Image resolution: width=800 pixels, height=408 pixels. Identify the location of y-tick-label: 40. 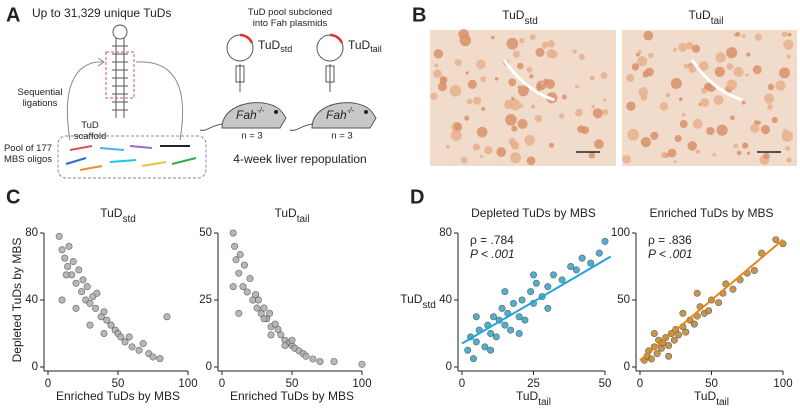
(31, 300).